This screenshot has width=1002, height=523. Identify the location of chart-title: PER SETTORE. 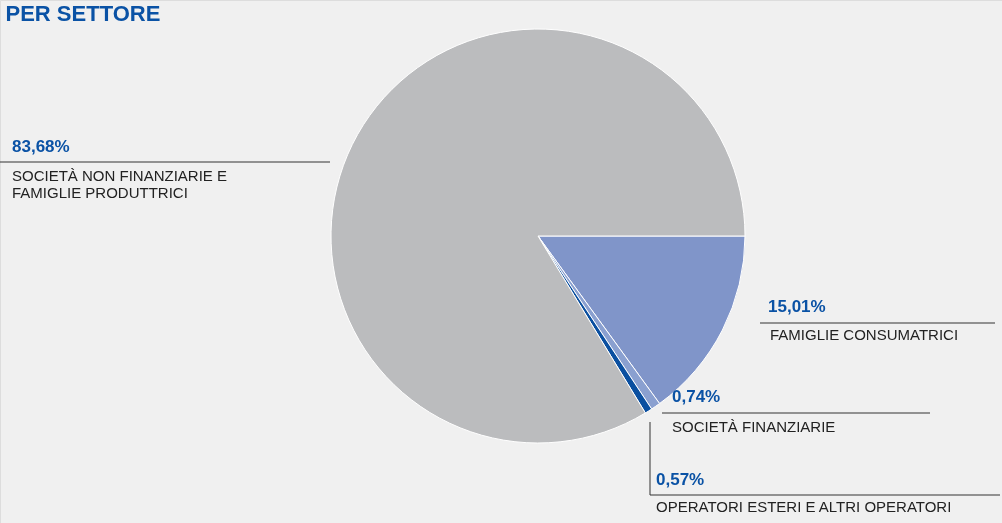
(83, 13).